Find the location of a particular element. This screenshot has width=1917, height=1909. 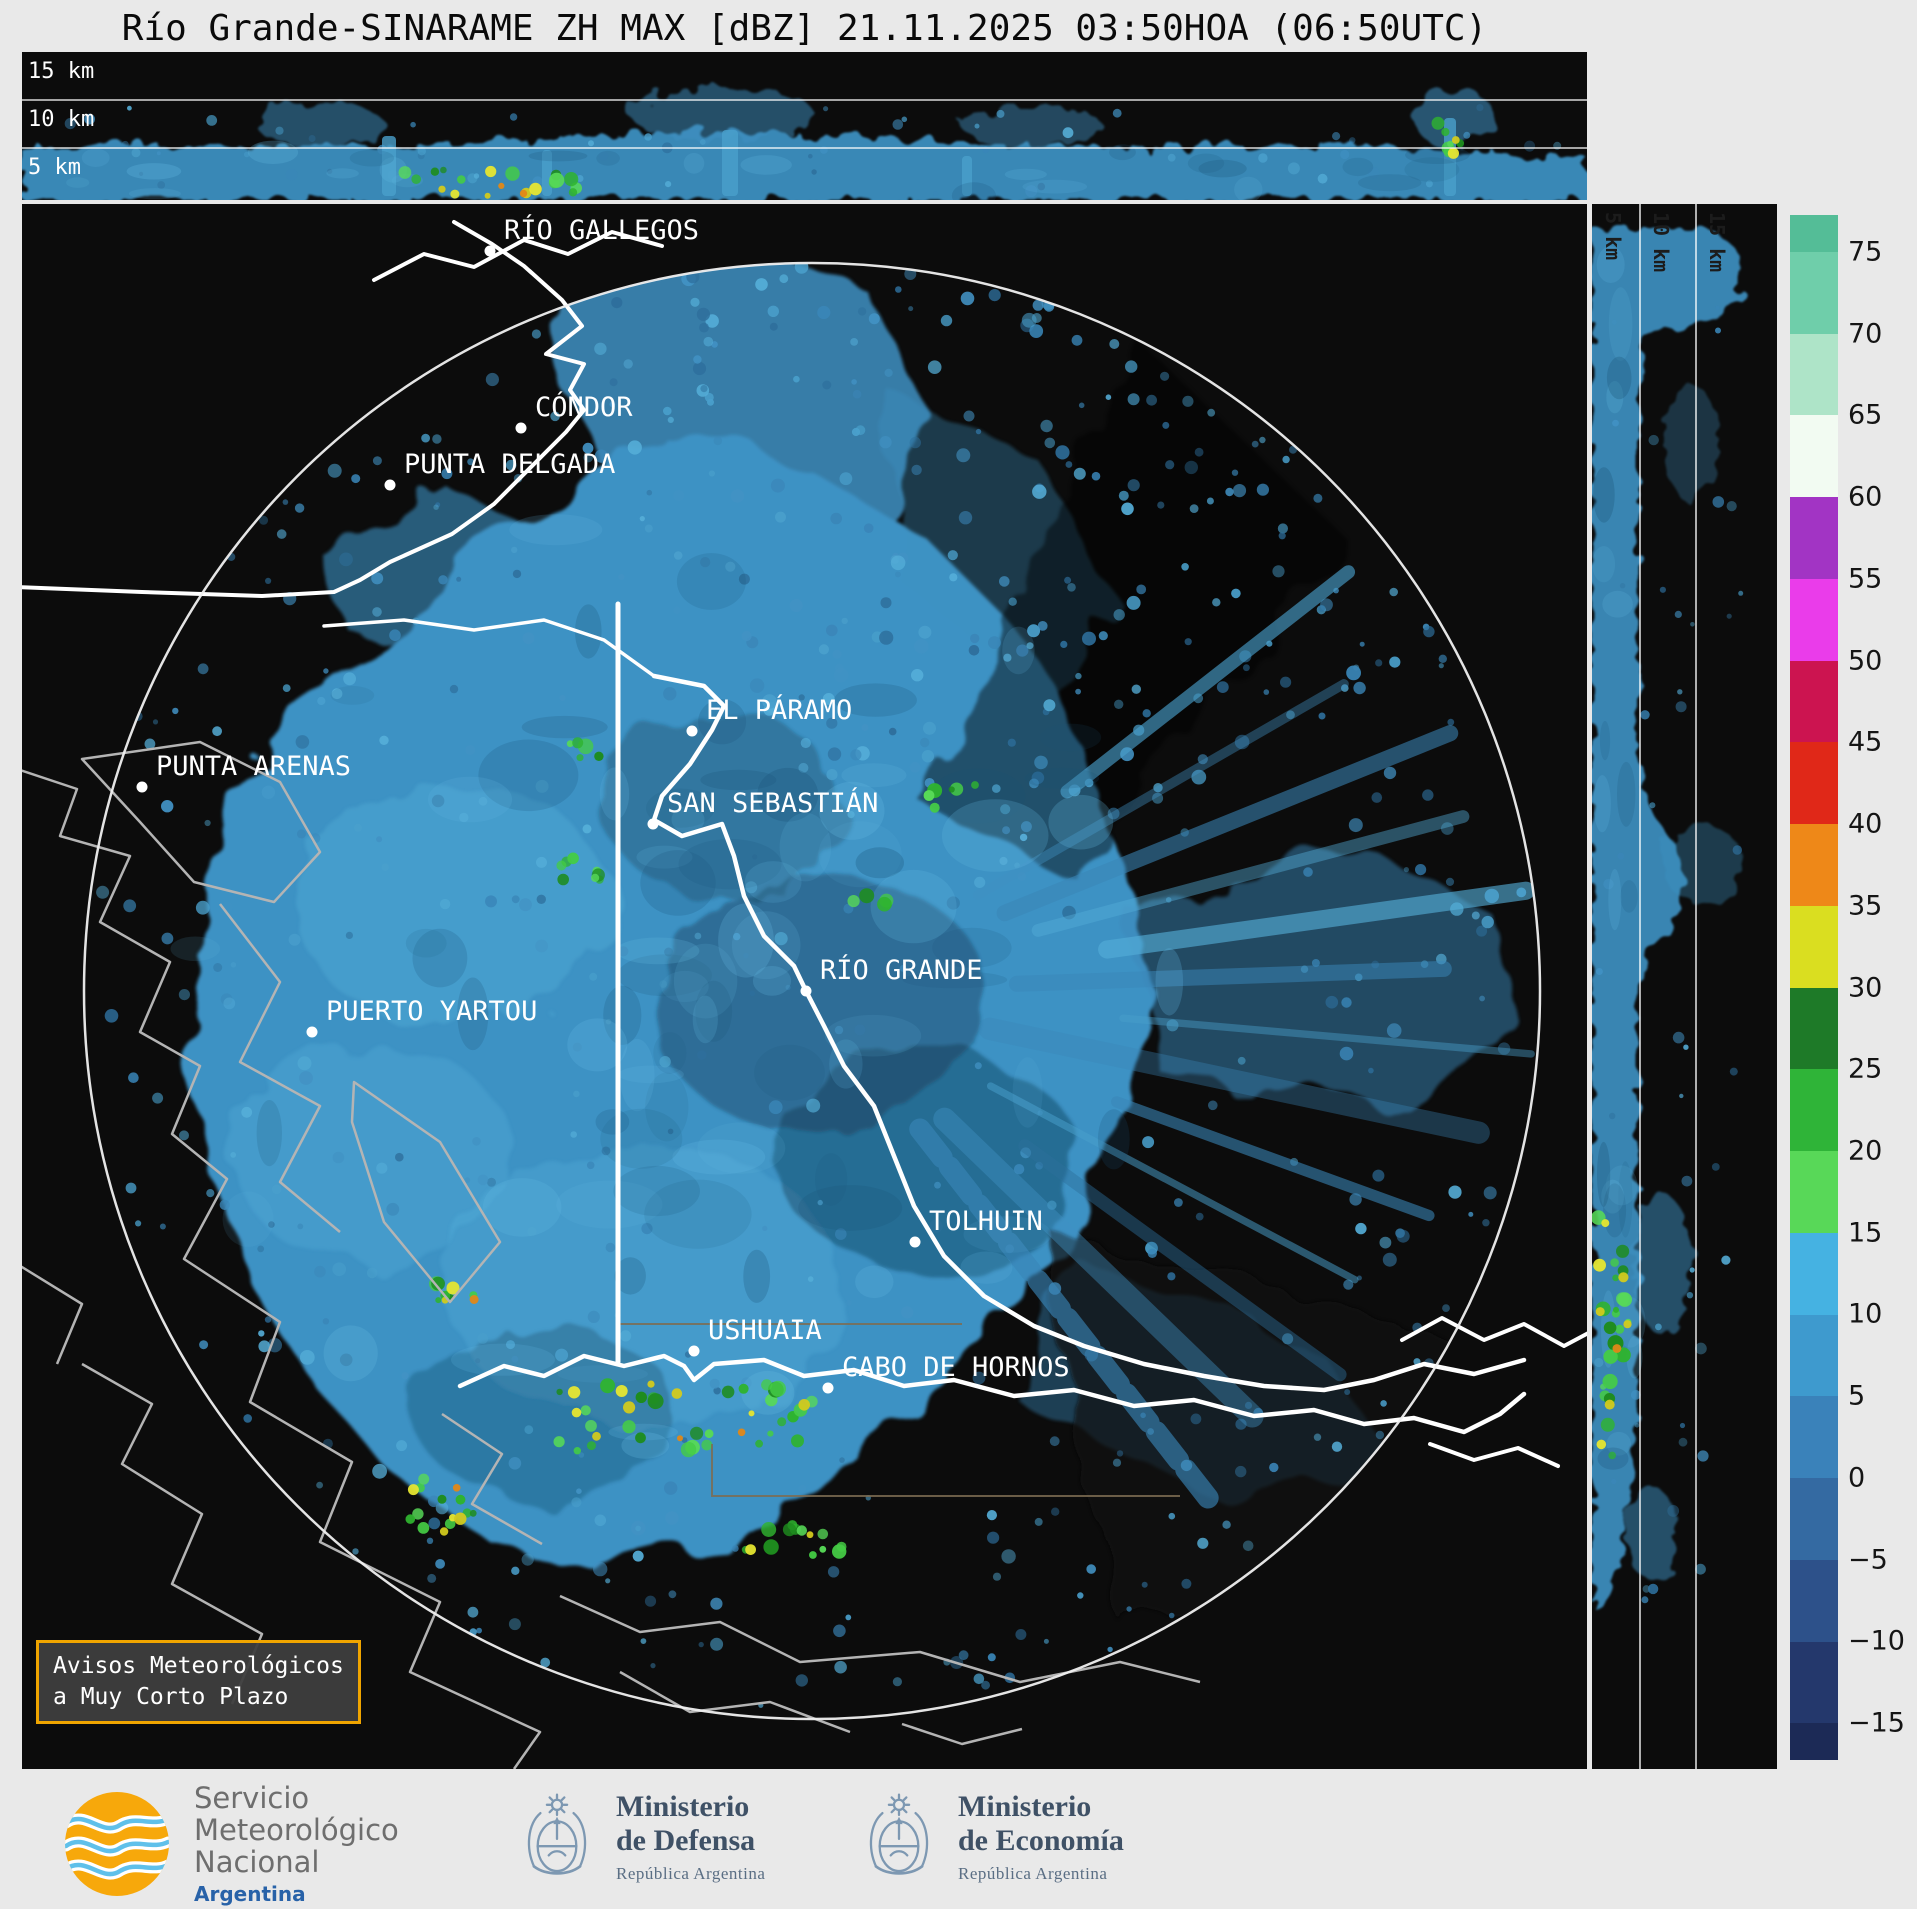

colorbar-tick: 70 is located at coordinates (1865, 334).